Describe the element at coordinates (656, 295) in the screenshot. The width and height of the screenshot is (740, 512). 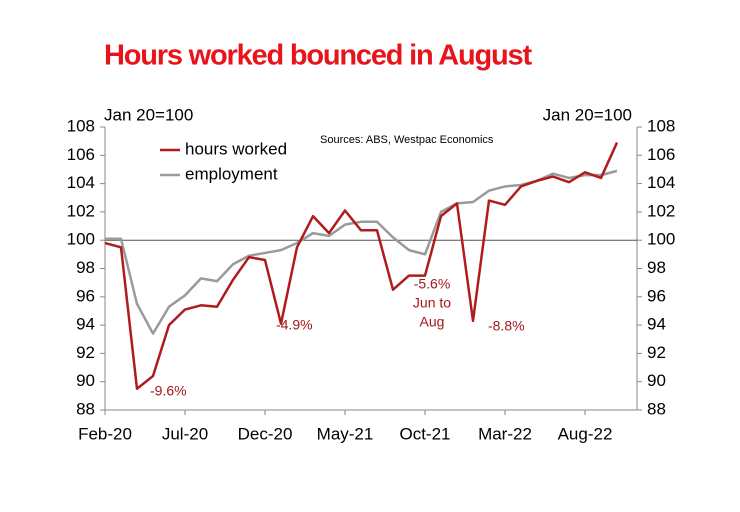
I see `y2-tick-label: 96` at that location.